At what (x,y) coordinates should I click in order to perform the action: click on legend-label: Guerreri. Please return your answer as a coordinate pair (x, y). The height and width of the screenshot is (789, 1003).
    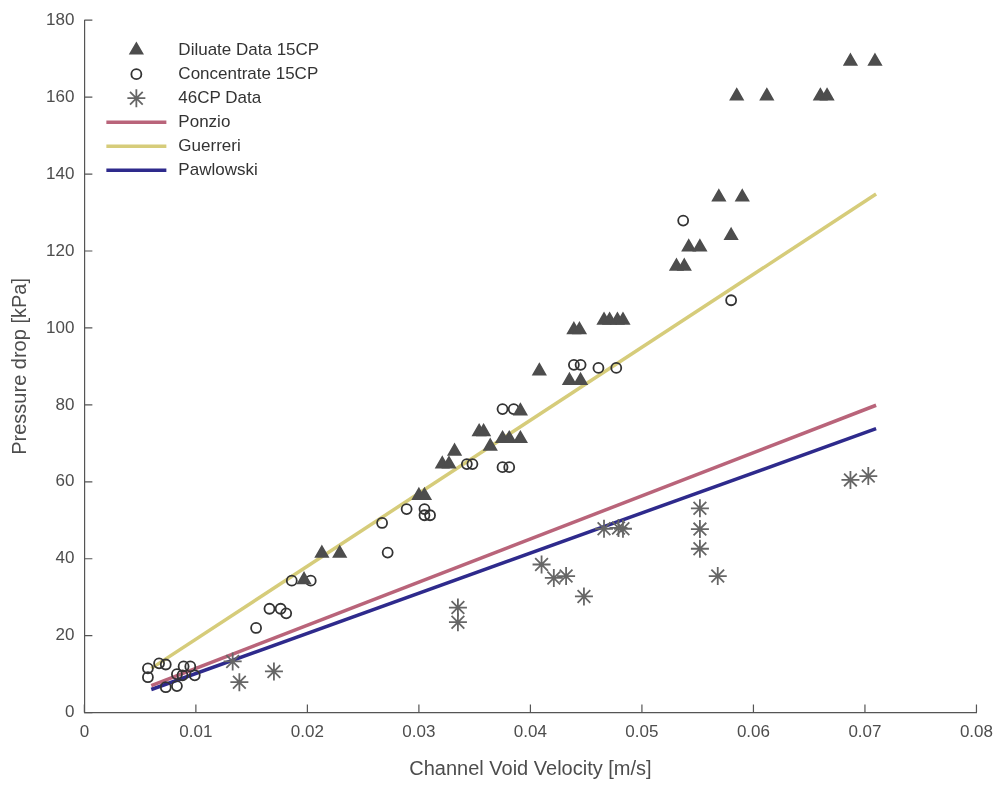
    Looking at the image, I should click on (209, 145).